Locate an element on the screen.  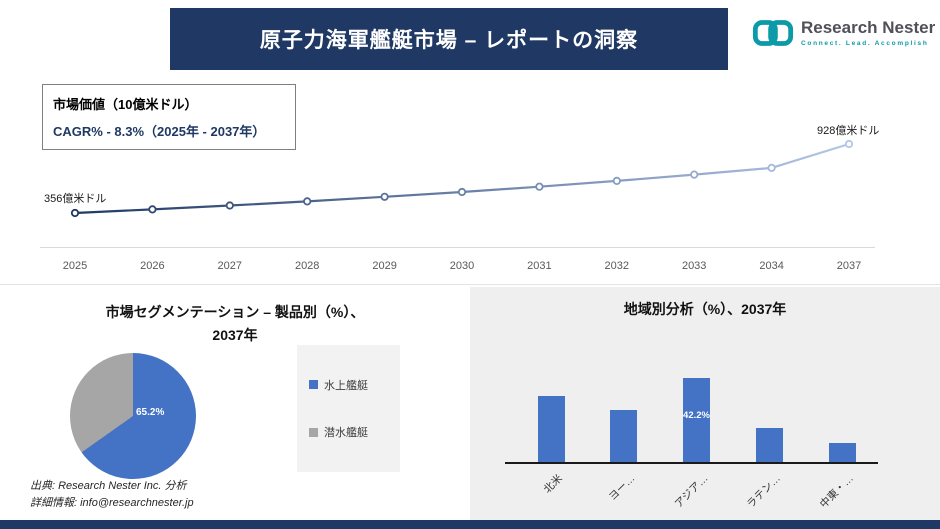
pie-legend: 水上艦艇 潜水艦艇 is located at coordinates (348, 408).